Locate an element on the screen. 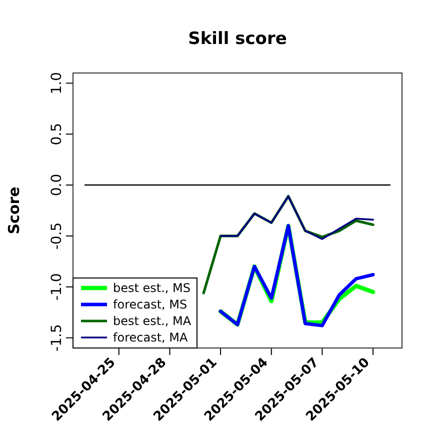 Image resolution: width=440 pixels, height=440 pixels. y-tick-label: -1.0 is located at coordinates (57, 287).